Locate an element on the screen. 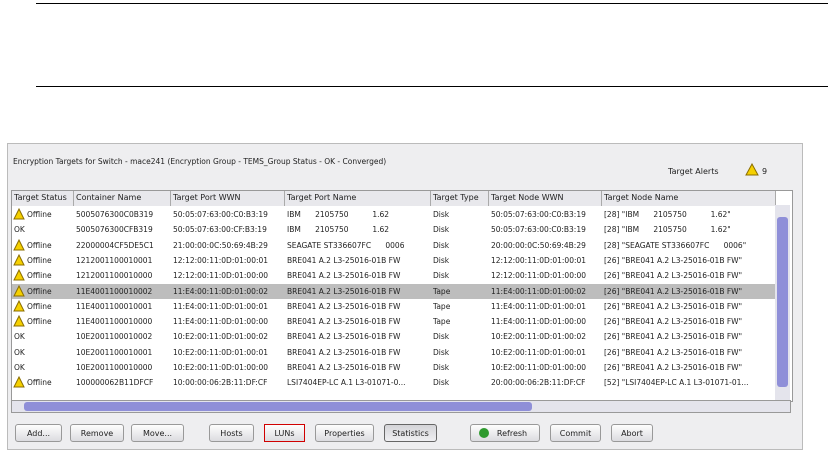  table-cell: 12:12:00:11:0D:01:00:01 is located at coordinates (539, 260).